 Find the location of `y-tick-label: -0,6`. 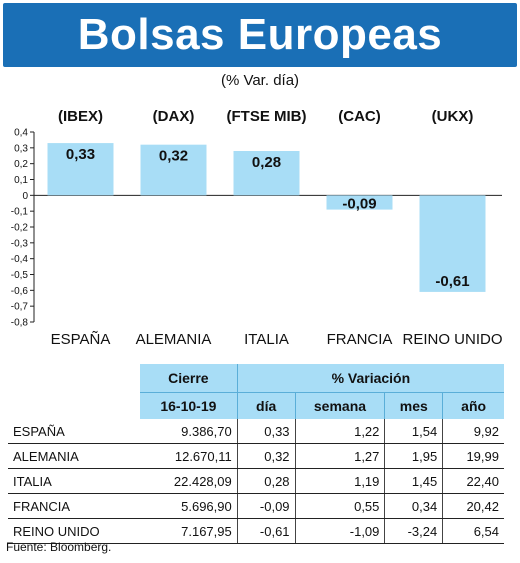

y-tick-label: -0,6 is located at coordinates (20, 291).